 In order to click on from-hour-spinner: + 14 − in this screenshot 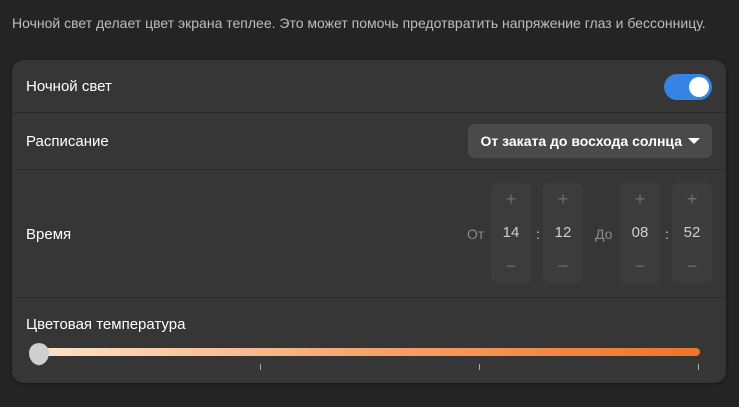, I will do `click(511, 233)`.